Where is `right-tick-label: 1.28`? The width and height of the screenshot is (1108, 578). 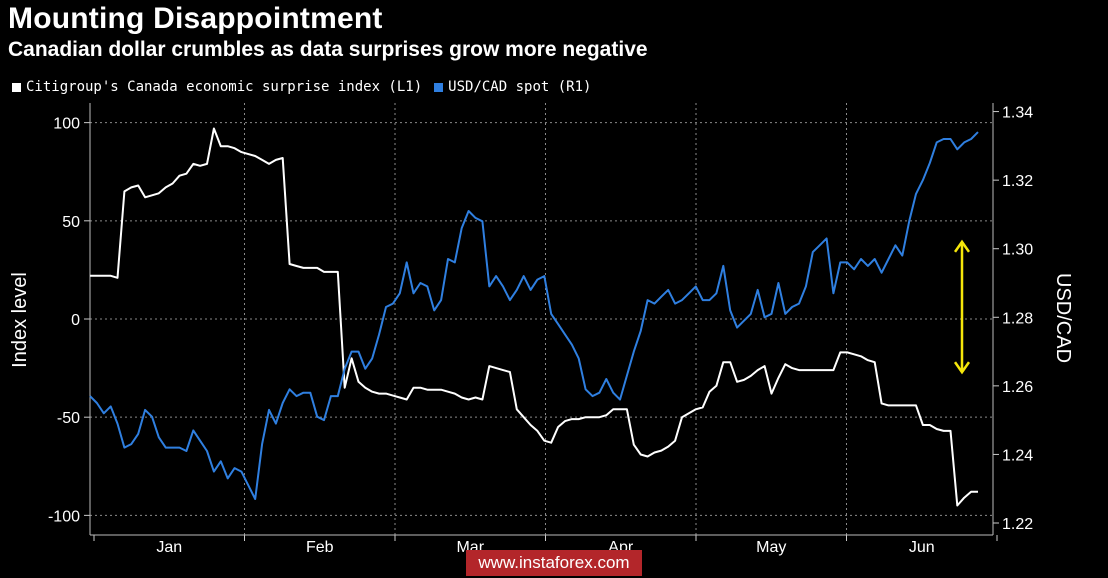
right-tick-label: 1.28 is located at coordinates (1017, 318).